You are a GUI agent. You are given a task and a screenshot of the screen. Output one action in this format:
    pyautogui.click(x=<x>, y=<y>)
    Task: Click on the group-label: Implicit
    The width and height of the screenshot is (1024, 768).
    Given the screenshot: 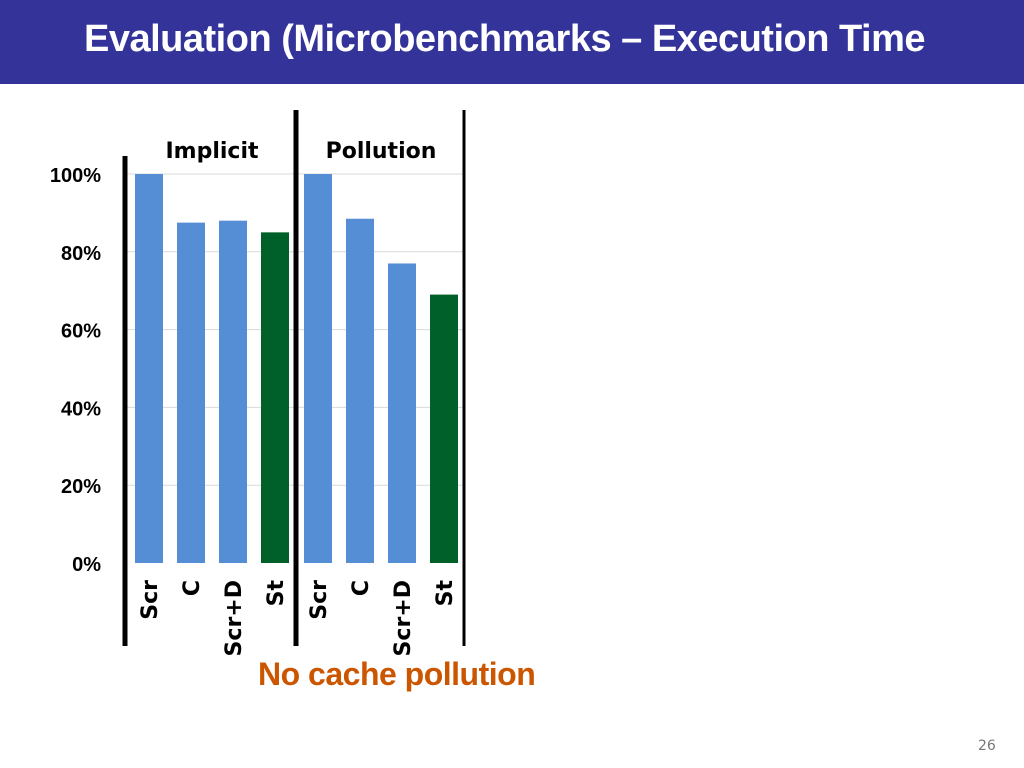 What is the action you would take?
    pyautogui.click(x=212, y=151)
    